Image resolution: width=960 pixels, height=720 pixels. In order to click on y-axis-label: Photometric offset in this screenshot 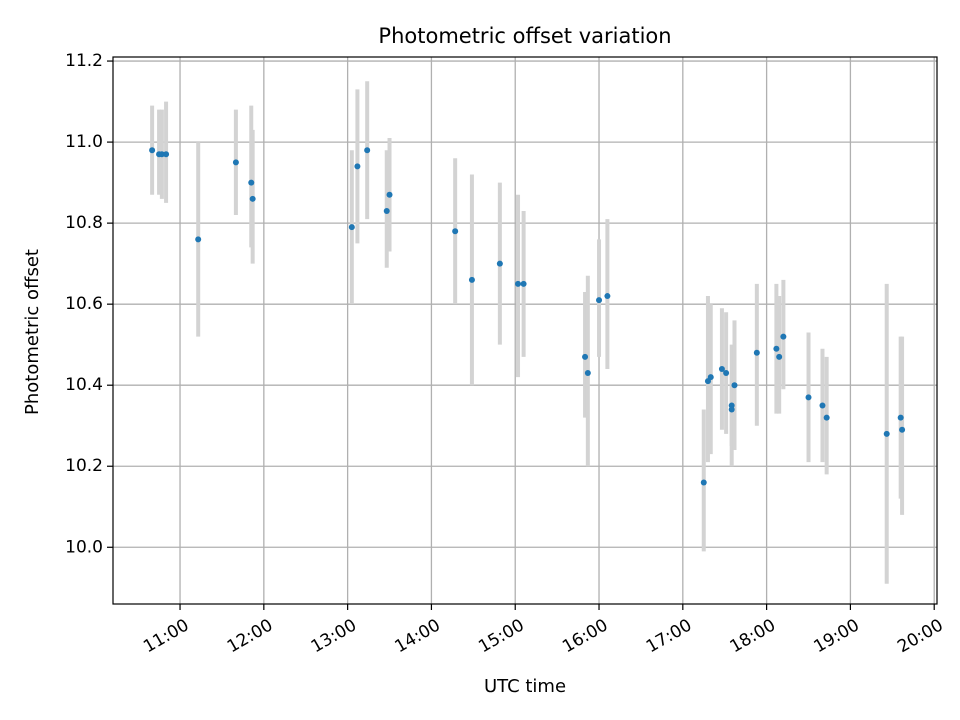, I will do `click(32, 332)`.